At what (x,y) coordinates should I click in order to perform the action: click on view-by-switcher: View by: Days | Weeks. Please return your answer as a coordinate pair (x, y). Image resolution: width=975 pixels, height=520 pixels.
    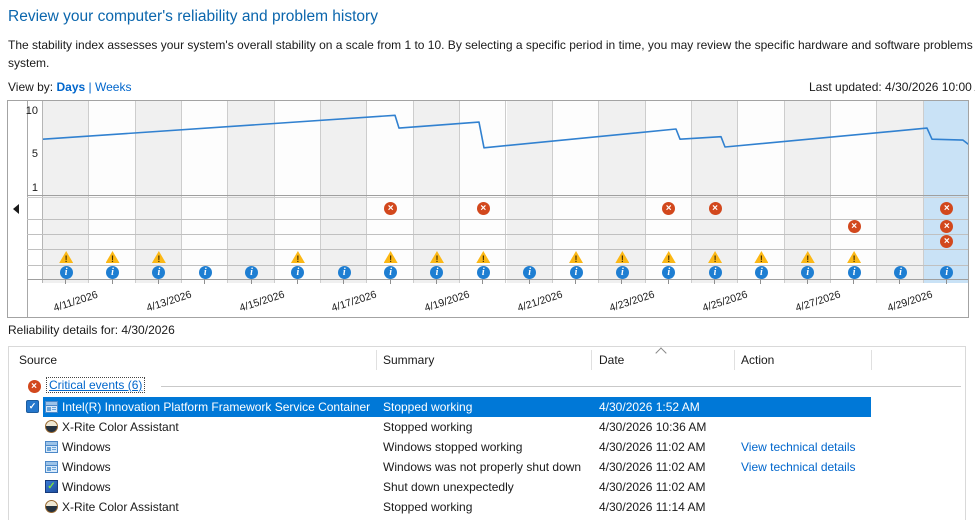
    Looking at the image, I should click on (69, 87).